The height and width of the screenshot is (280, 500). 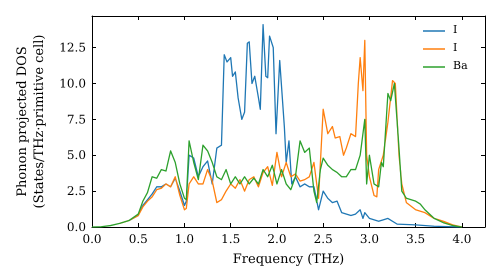 I want to click on x-tick-label: 3.5, so click(x=416, y=239).